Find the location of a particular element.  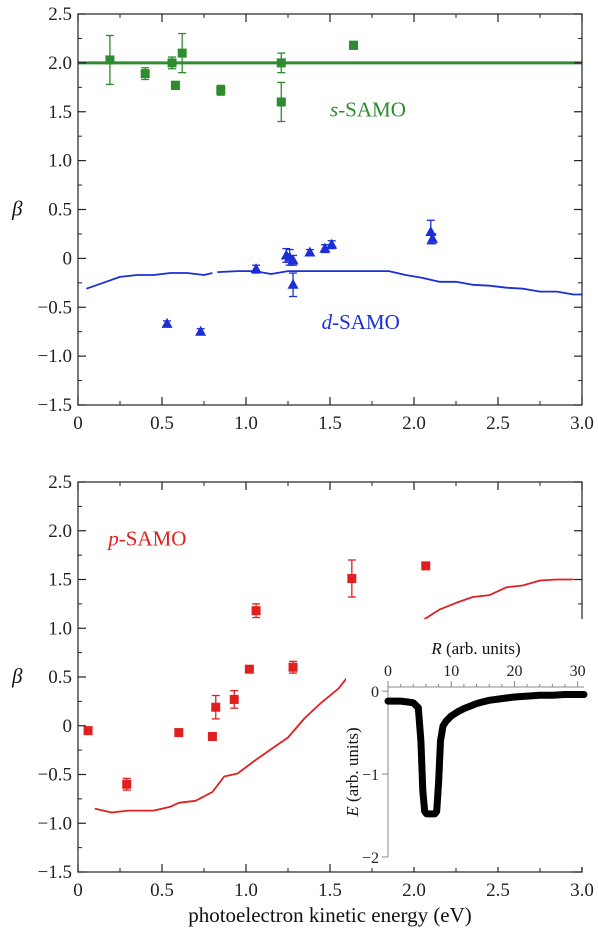

series-annotation: d-SAMO is located at coordinates (361, 322).